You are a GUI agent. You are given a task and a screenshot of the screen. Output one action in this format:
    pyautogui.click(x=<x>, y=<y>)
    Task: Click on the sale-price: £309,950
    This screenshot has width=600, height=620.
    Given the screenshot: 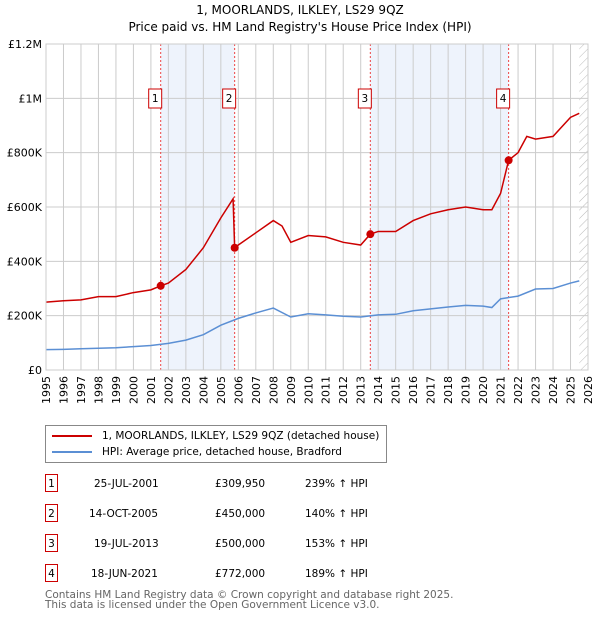 What is the action you would take?
    pyautogui.click(x=240, y=484)
    